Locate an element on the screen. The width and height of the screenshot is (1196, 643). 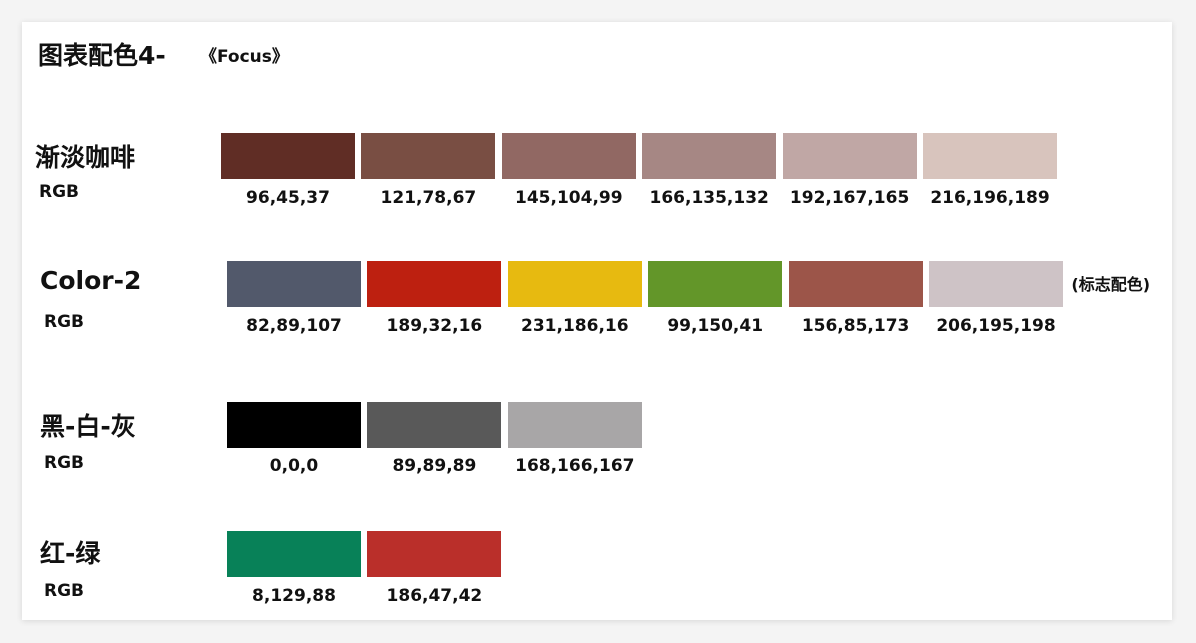
rgb-value: 121,78,67 is located at coordinates (428, 198).